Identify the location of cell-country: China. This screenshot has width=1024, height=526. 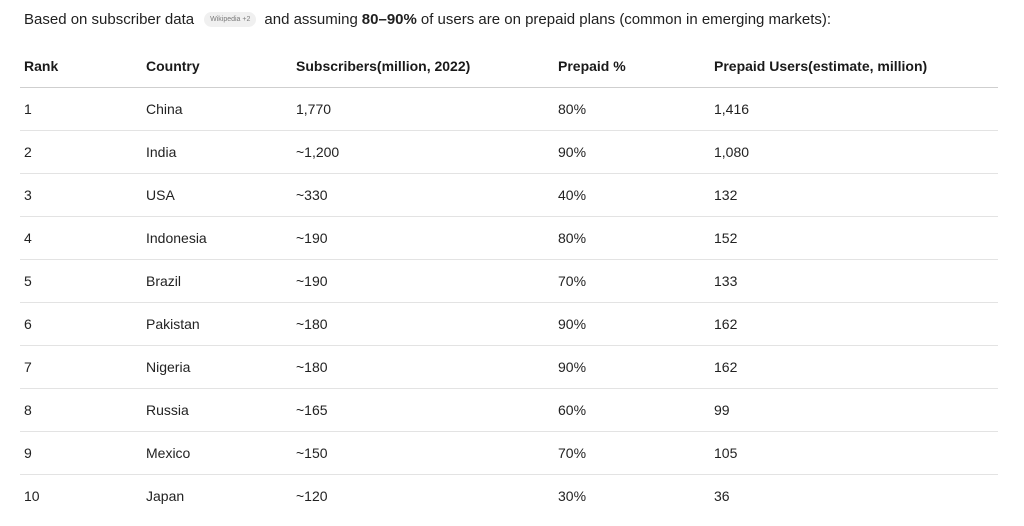
(164, 109).